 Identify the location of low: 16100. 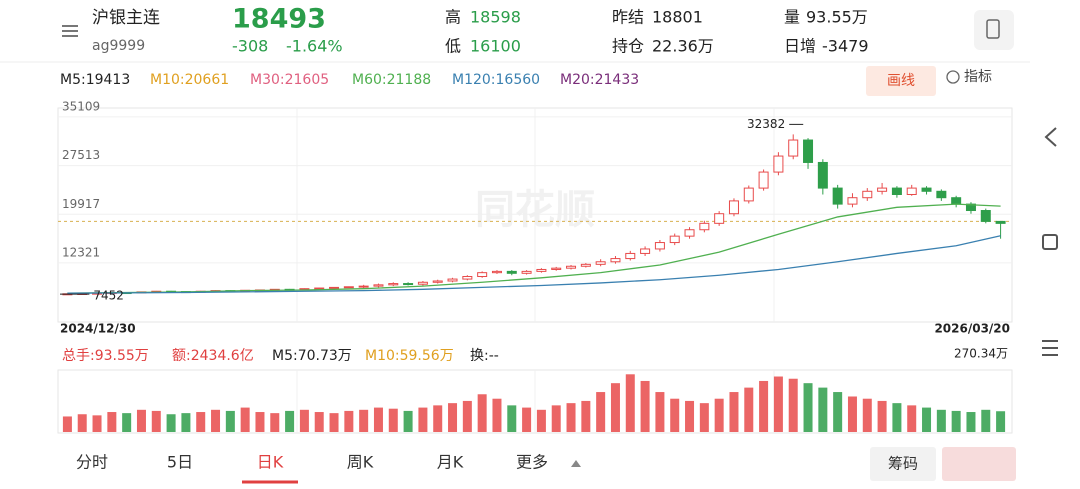
(495, 46).